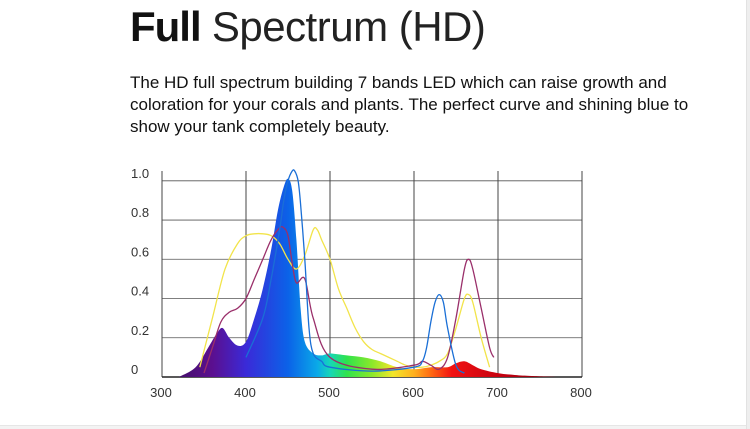  What do you see at coordinates (748, 214) in the screenshot?
I see `page-right-edge` at bounding box center [748, 214].